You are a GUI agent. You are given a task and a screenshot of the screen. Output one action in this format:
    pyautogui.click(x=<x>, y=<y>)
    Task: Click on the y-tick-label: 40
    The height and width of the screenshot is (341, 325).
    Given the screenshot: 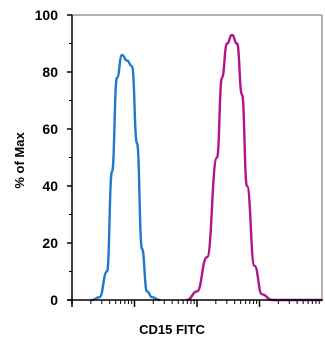 What is the action you would take?
    pyautogui.click(x=50, y=186)
    